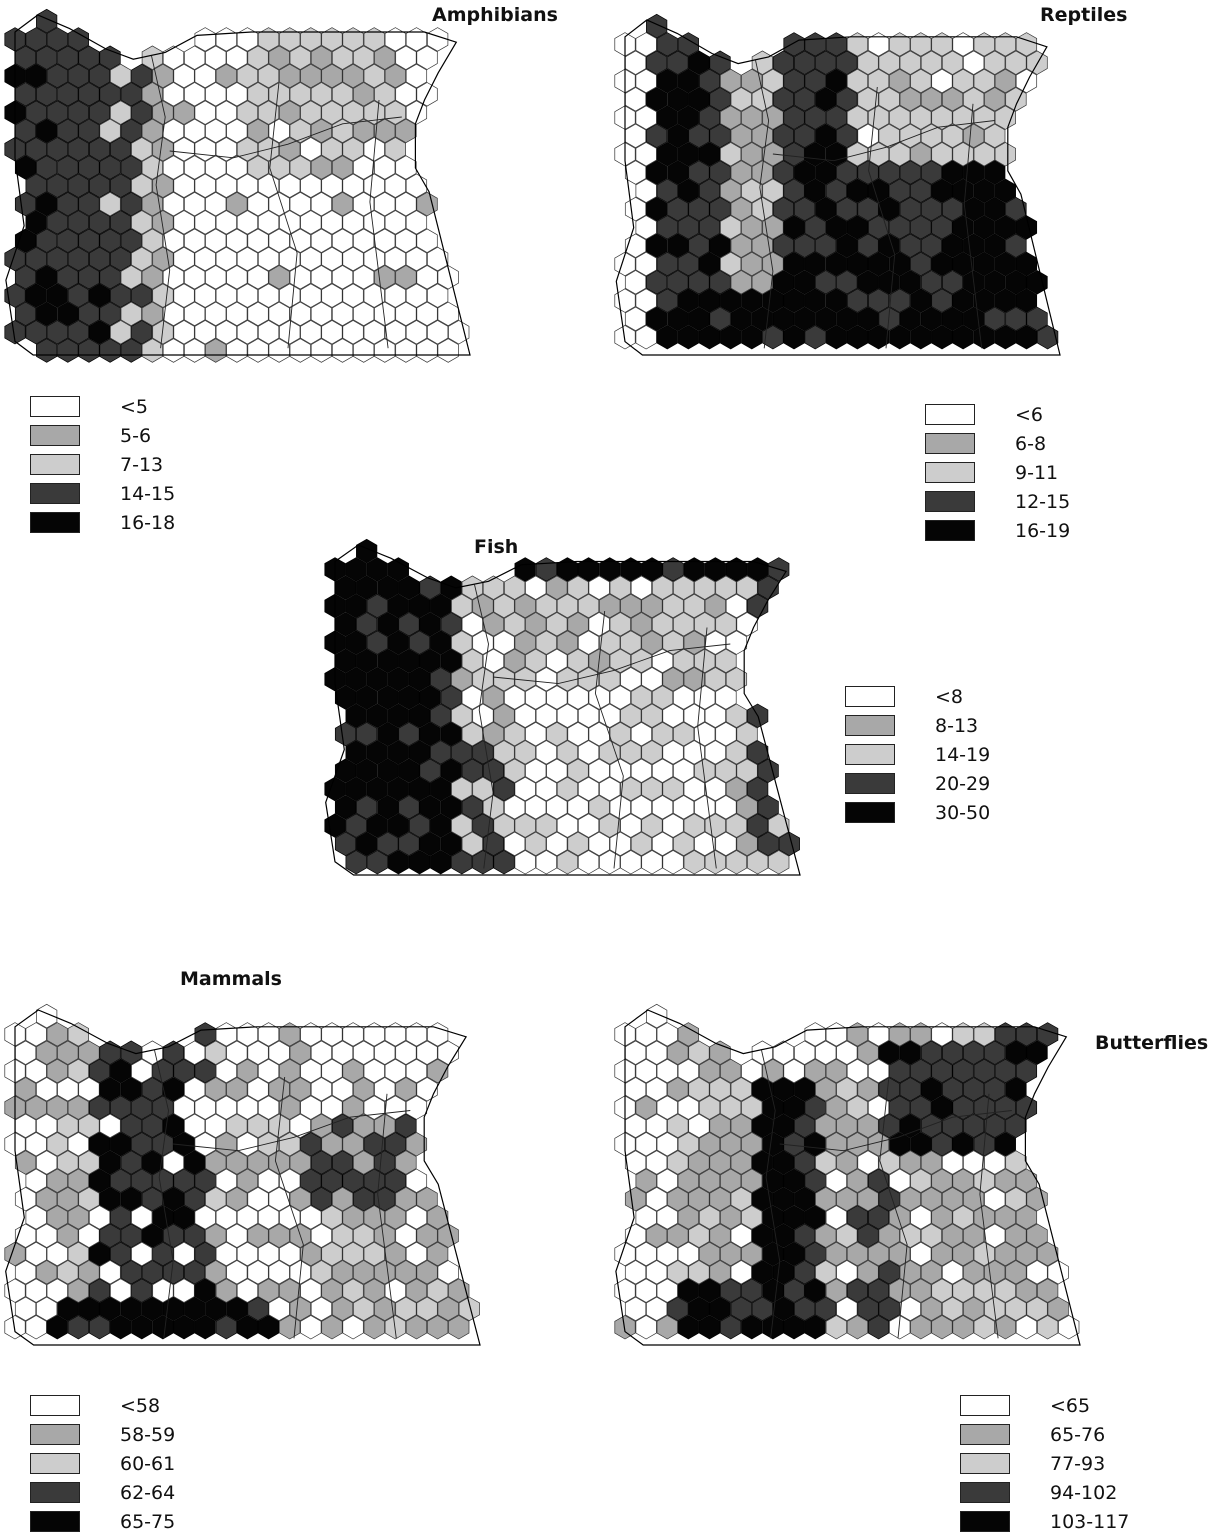 The width and height of the screenshot is (1226, 1536). I want to click on amphibians-hex-map, so click(237, 185).